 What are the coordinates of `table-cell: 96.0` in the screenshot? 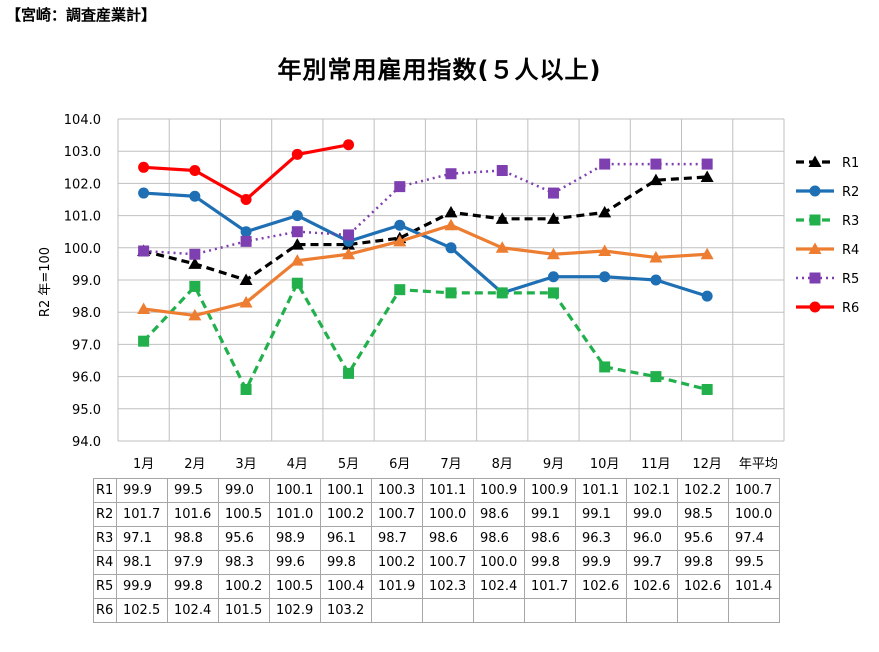 It's located at (652, 538).